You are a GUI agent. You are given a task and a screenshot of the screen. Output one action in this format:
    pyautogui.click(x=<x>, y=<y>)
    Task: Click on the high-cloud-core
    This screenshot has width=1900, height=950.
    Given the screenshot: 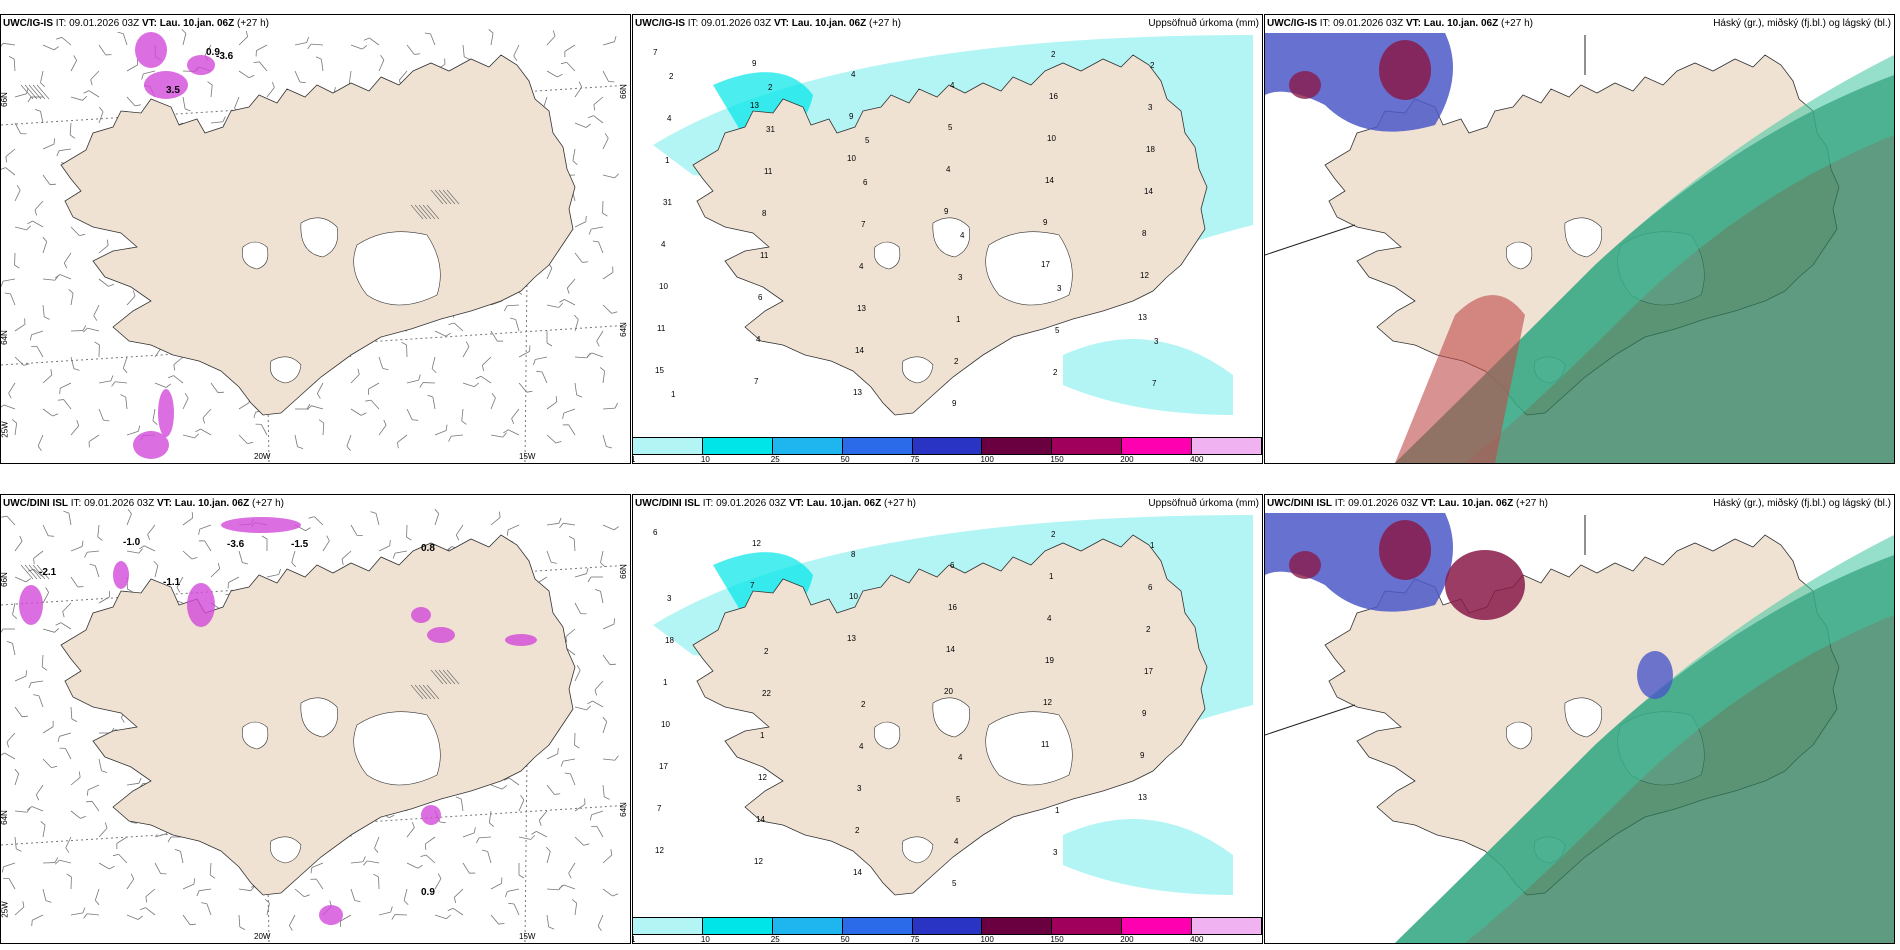 What is the action you would take?
    pyautogui.click(x=1405, y=70)
    